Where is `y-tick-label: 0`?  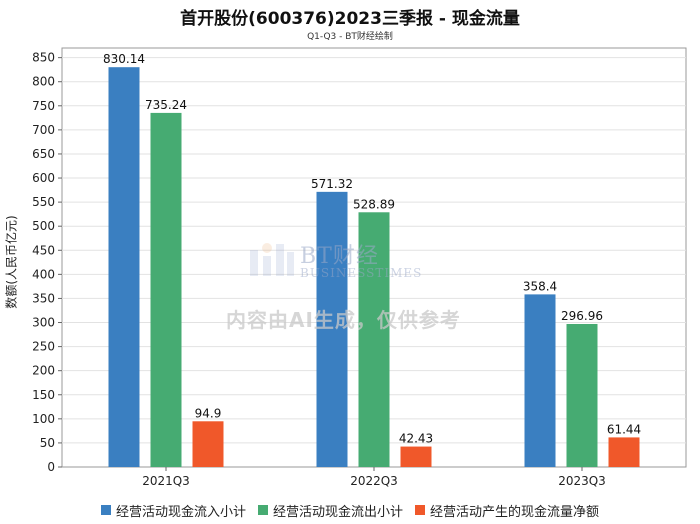
y-tick-label: 0 is located at coordinates (51, 467).